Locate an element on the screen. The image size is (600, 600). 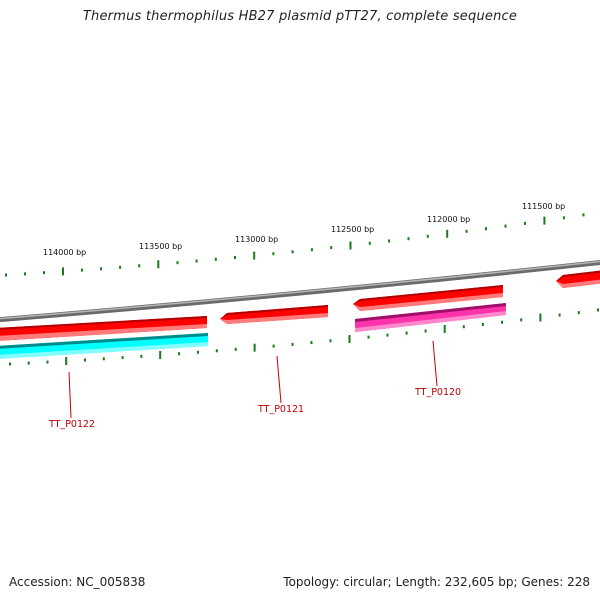
reverse-gene-cyan is located at coordinates (104, 346).